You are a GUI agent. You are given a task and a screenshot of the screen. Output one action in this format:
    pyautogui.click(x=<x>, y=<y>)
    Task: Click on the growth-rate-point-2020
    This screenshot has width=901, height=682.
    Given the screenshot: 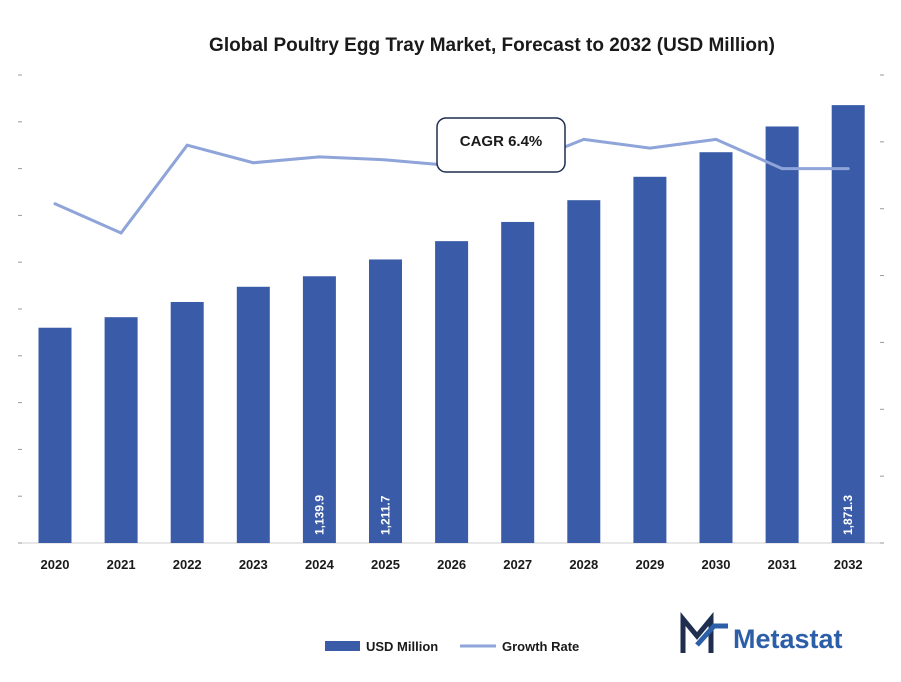 What is the action you would take?
    pyautogui.click(x=55, y=204)
    